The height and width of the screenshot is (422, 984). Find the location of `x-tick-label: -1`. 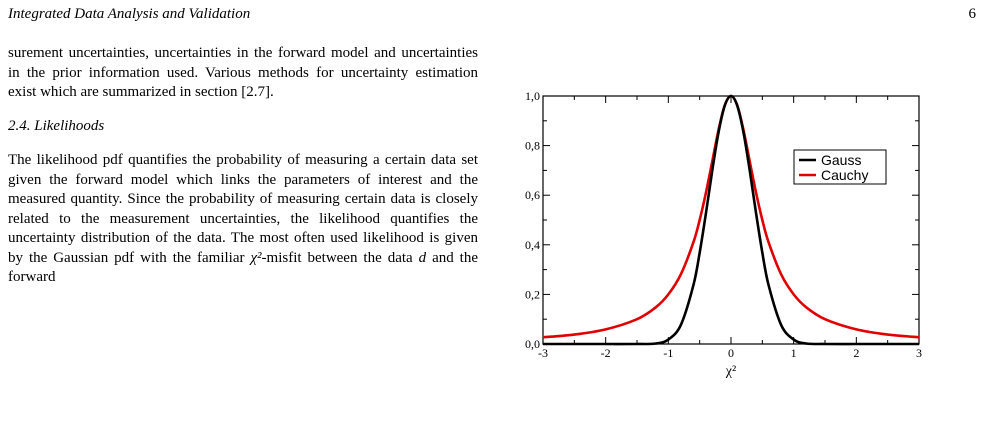

x-tick-label: -1 is located at coordinates (668, 353).